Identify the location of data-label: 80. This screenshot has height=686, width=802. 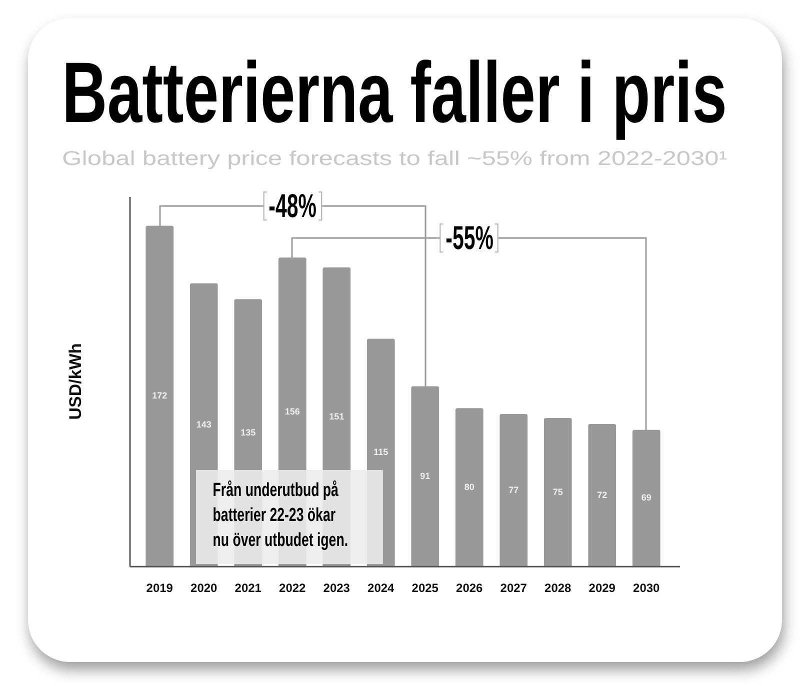
(469, 487).